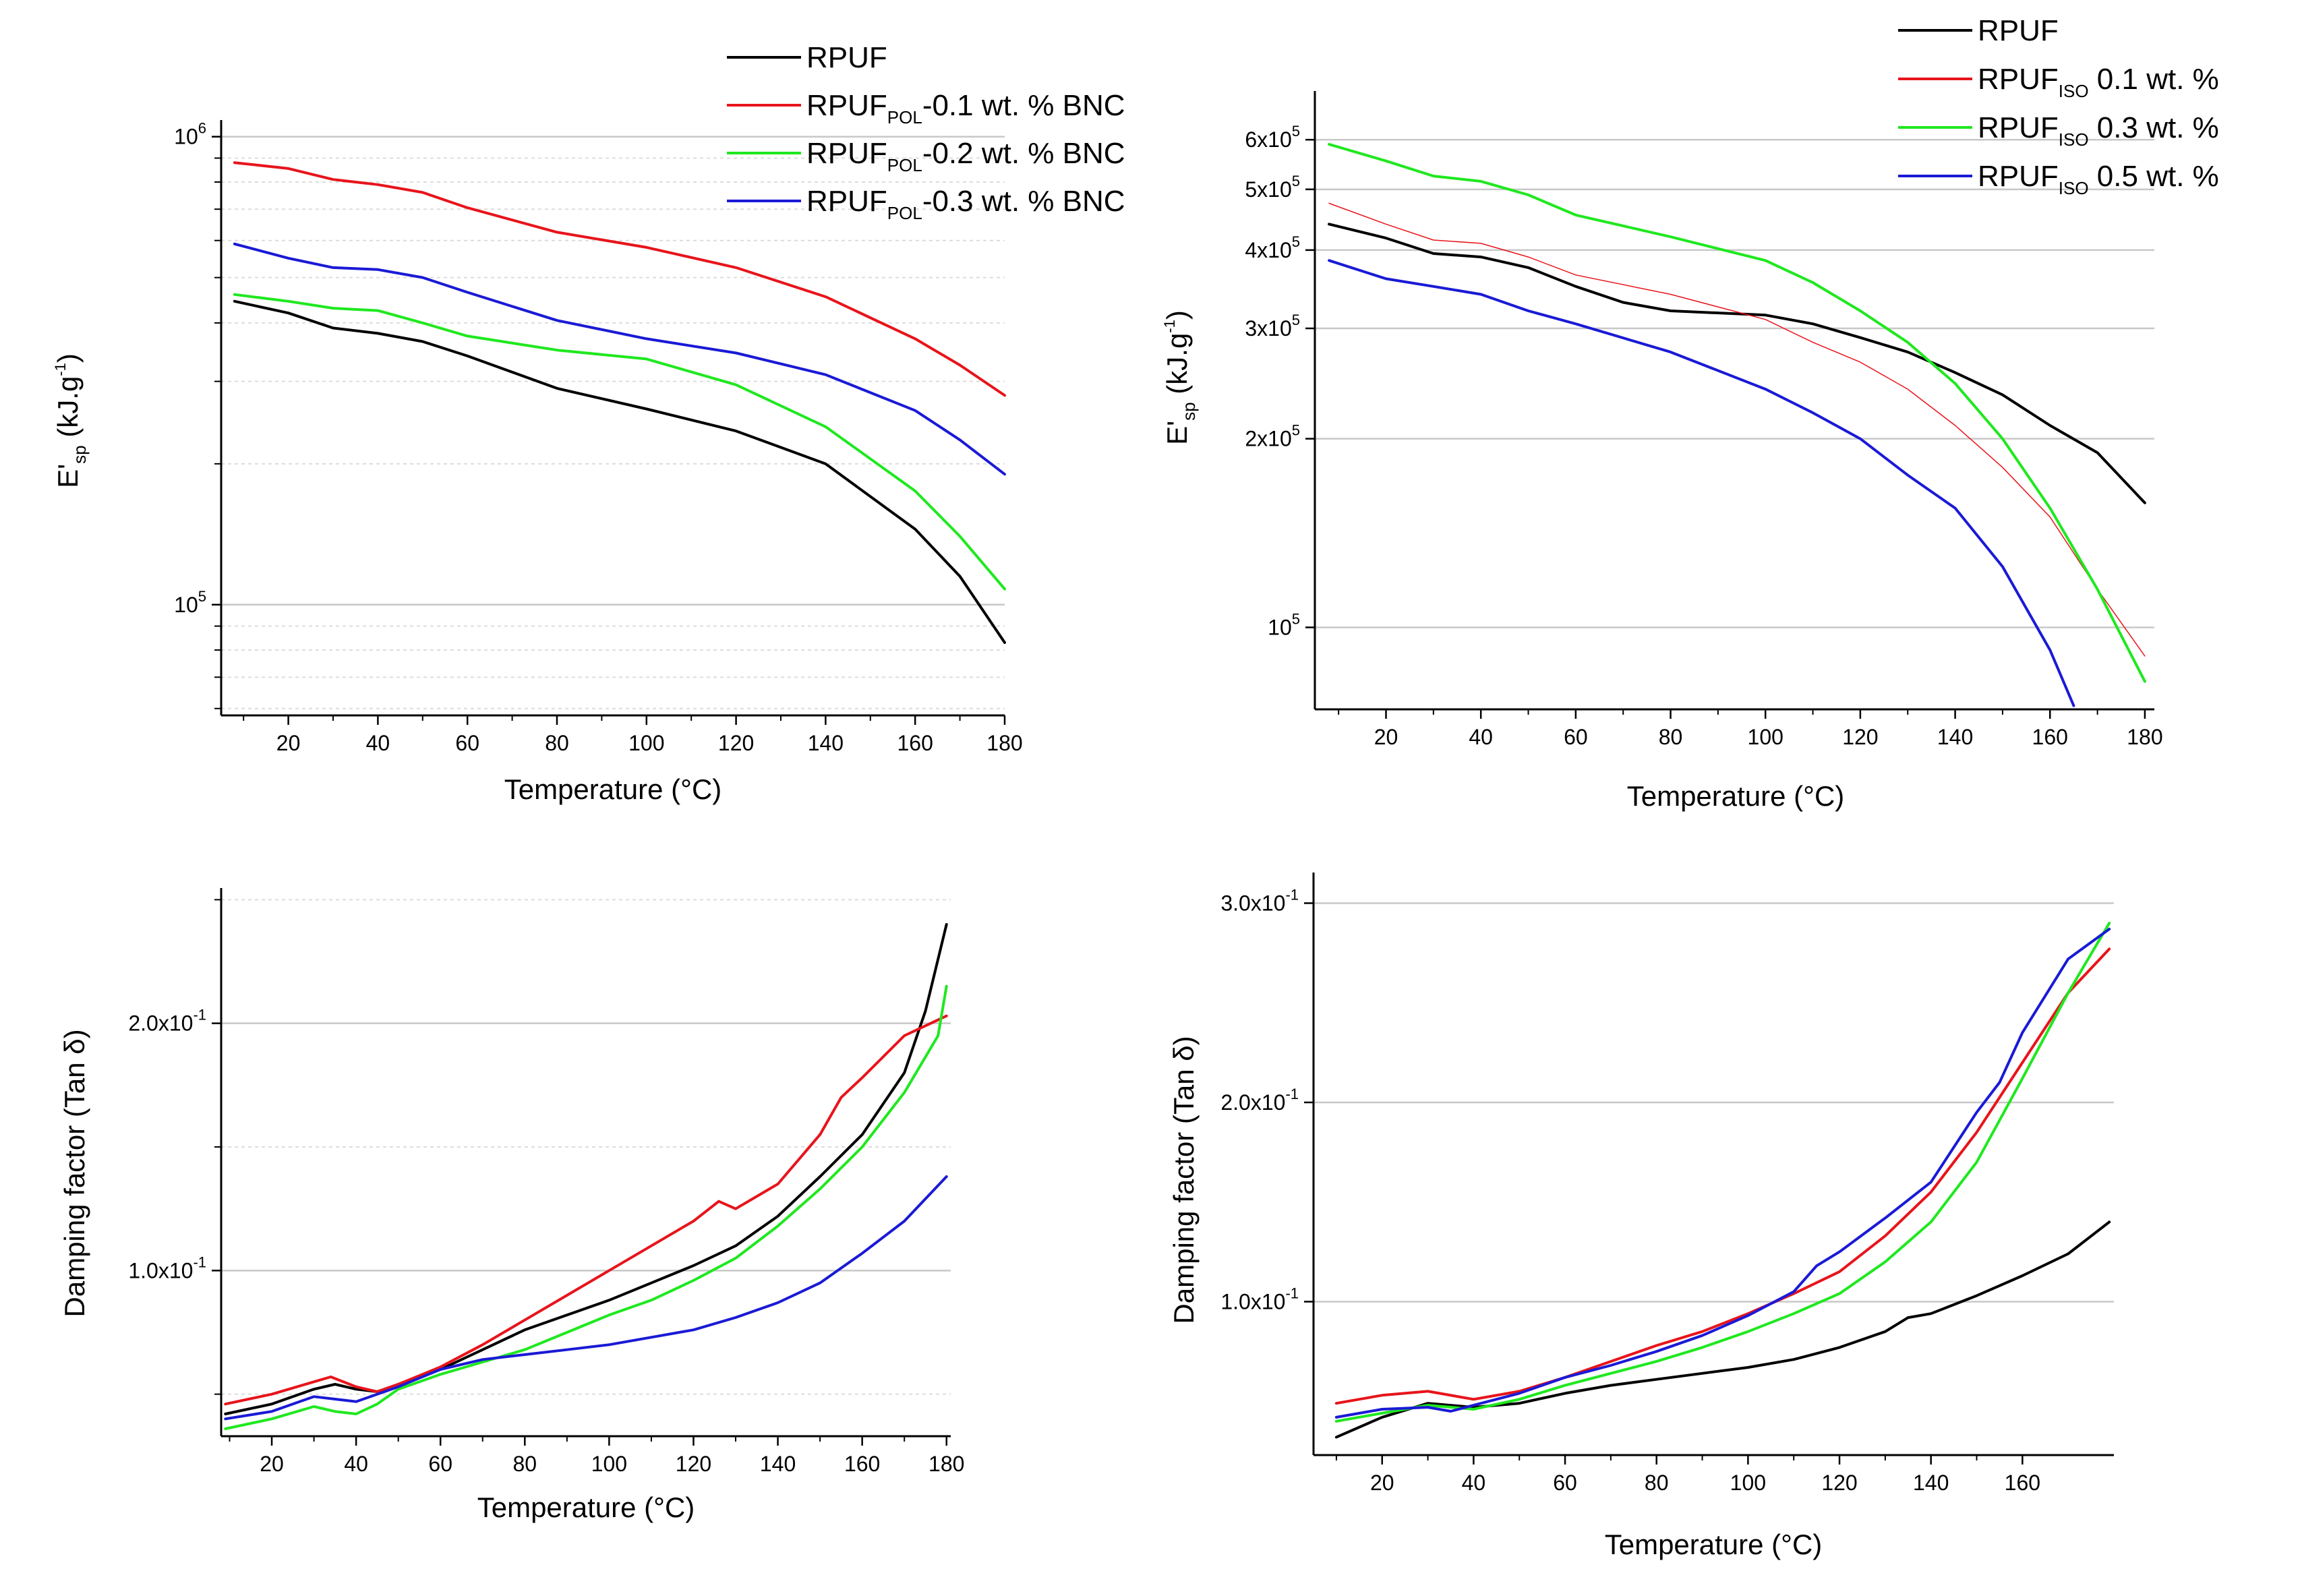 The width and height of the screenshot is (2300, 1596). I want to click on y-tick-label: 1.0x10⁻¹, so click(167, 1267).